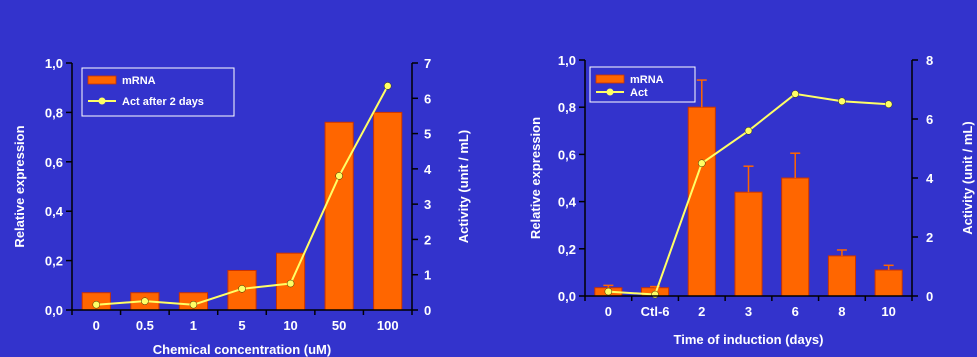 The height and width of the screenshot is (357, 977). What do you see at coordinates (929, 60) in the screenshot?
I see `right-tick-label: 8` at bounding box center [929, 60].